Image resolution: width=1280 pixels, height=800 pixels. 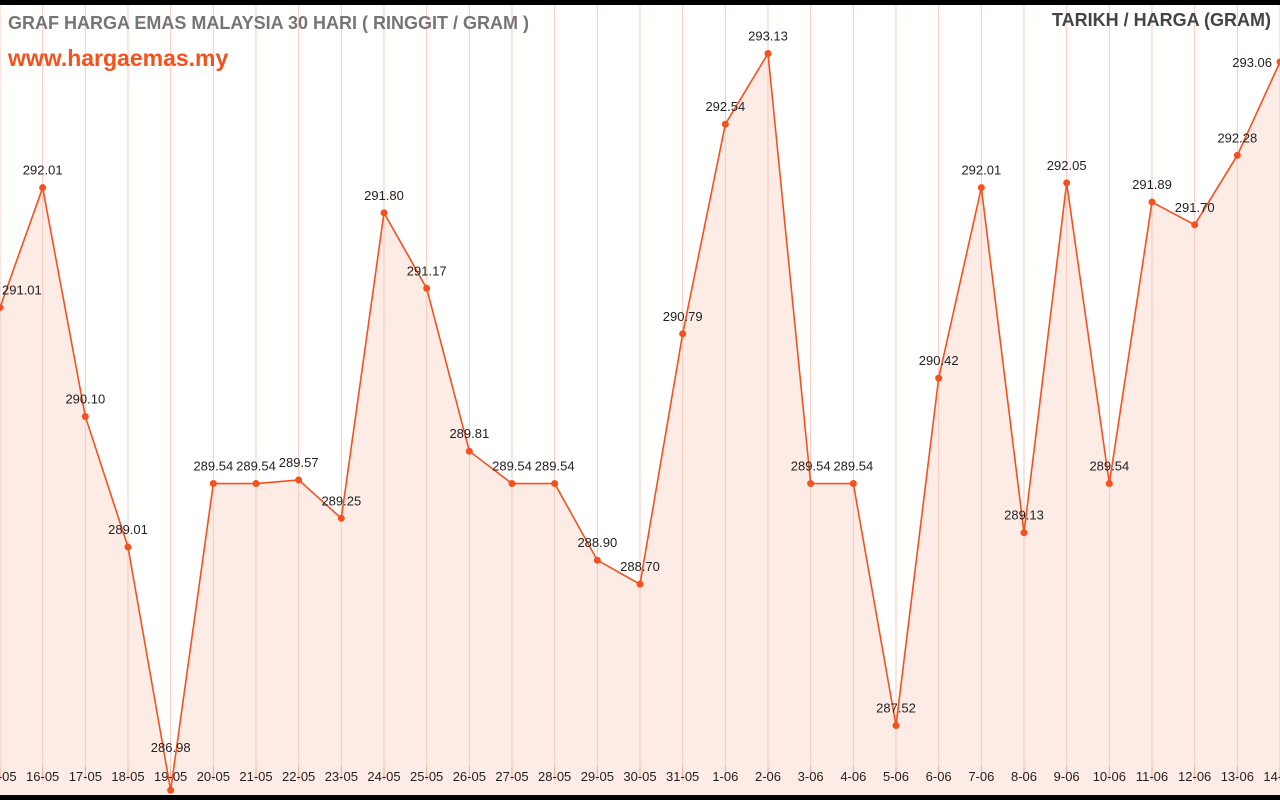 I want to click on data-label: 292.54, so click(x=725, y=106).